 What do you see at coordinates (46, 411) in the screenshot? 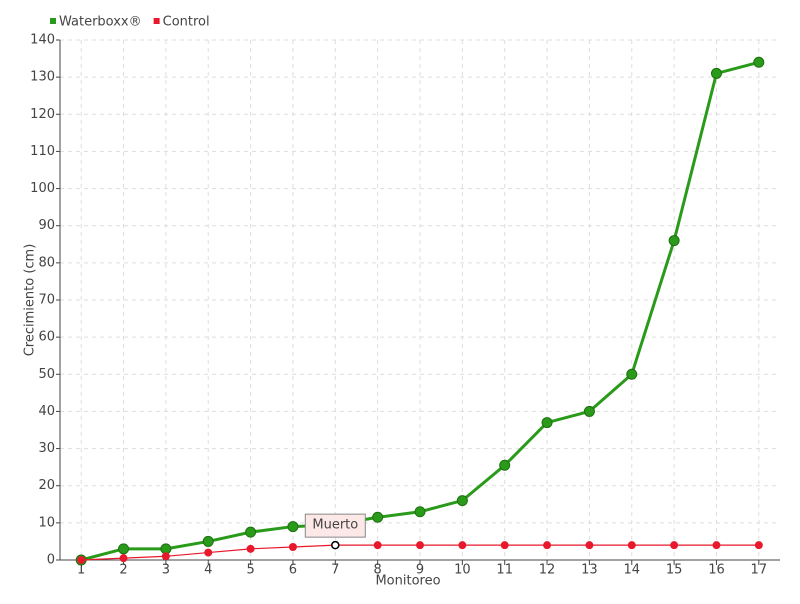
I see `y-tick-label: 40` at bounding box center [46, 411].